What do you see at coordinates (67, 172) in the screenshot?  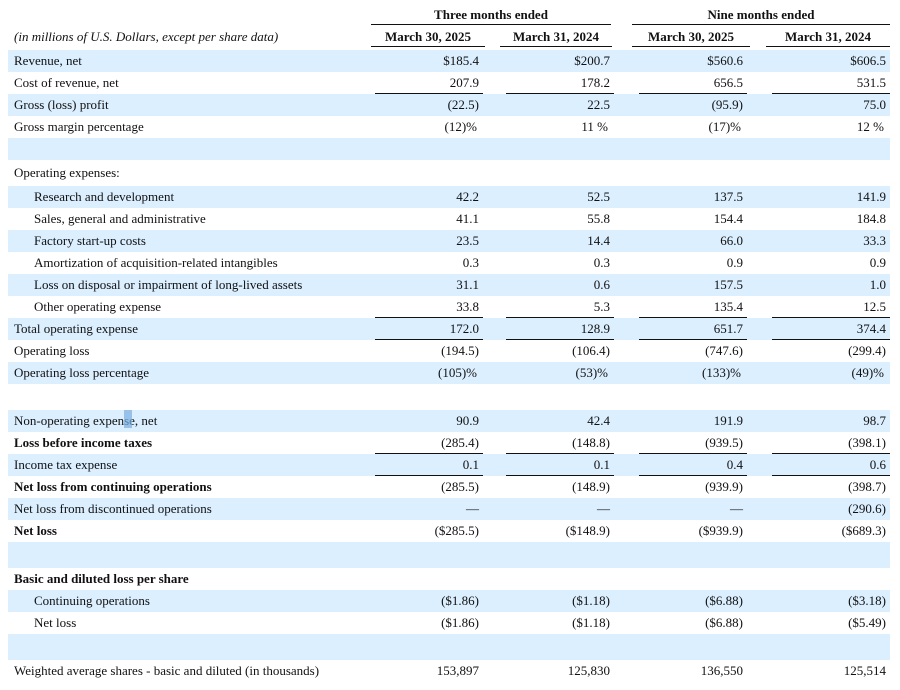 I see `row-label: Operating expenses:` at bounding box center [67, 172].